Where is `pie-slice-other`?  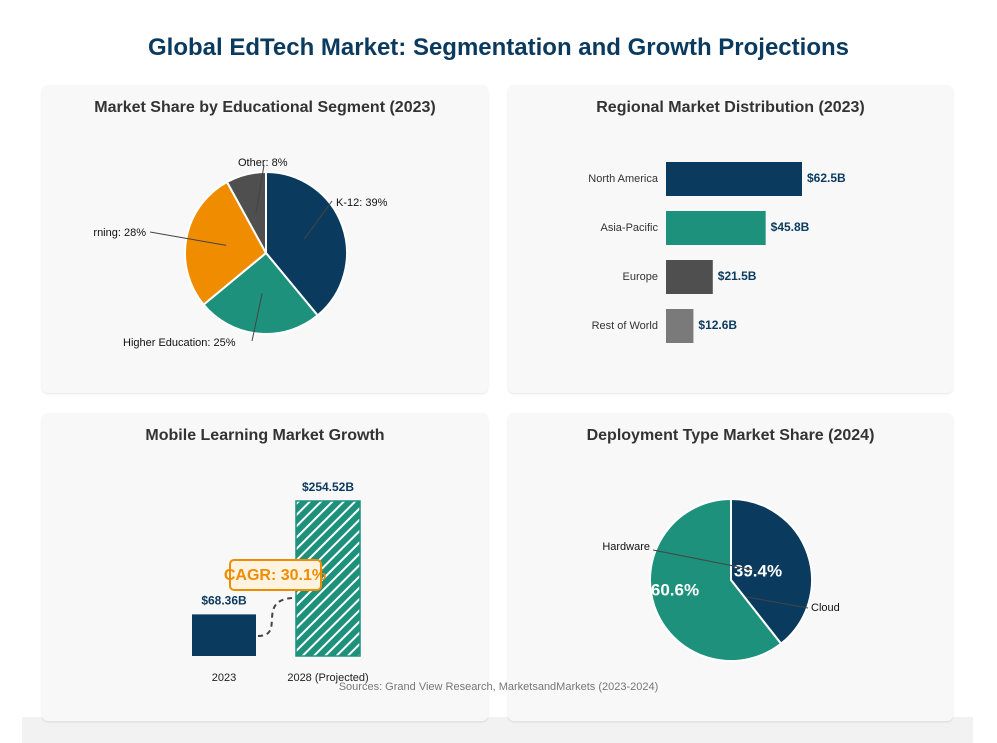 pie-slice-other is located at coordinates (246, 212).